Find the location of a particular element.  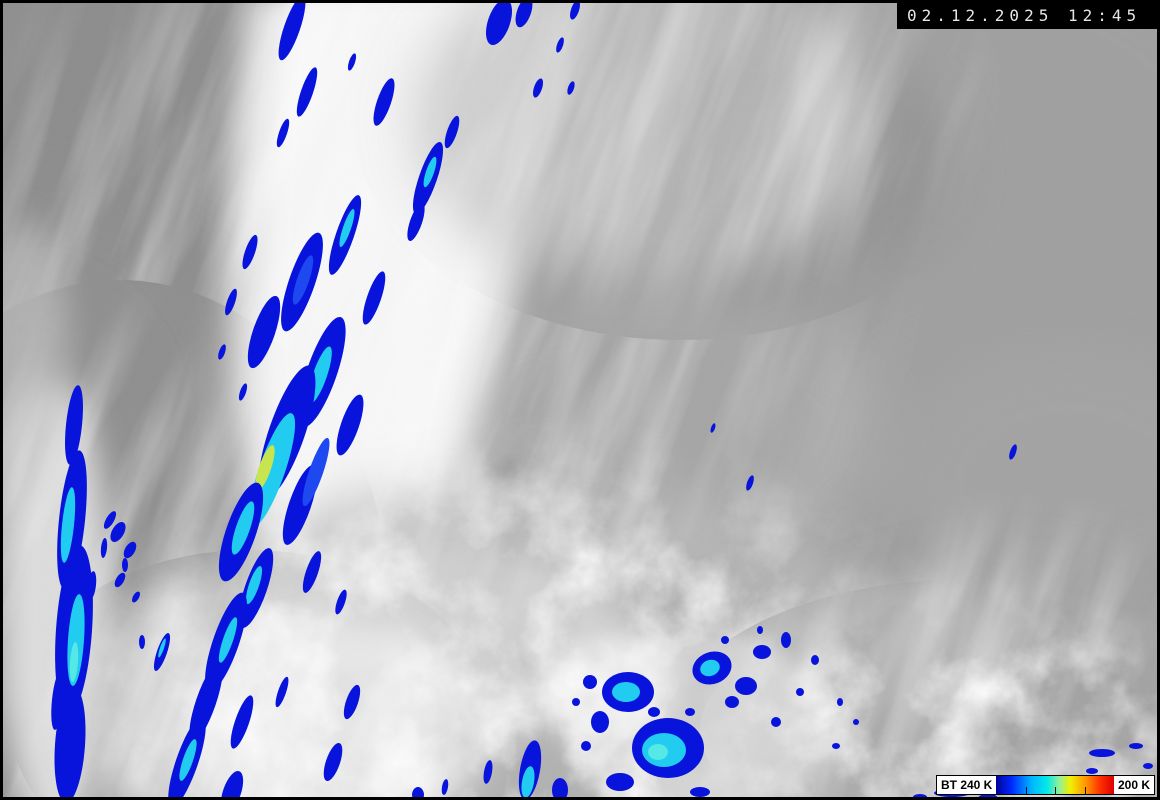

colorbar-legend: BT 240 K 200 K is located at coordinates (1045, 785).